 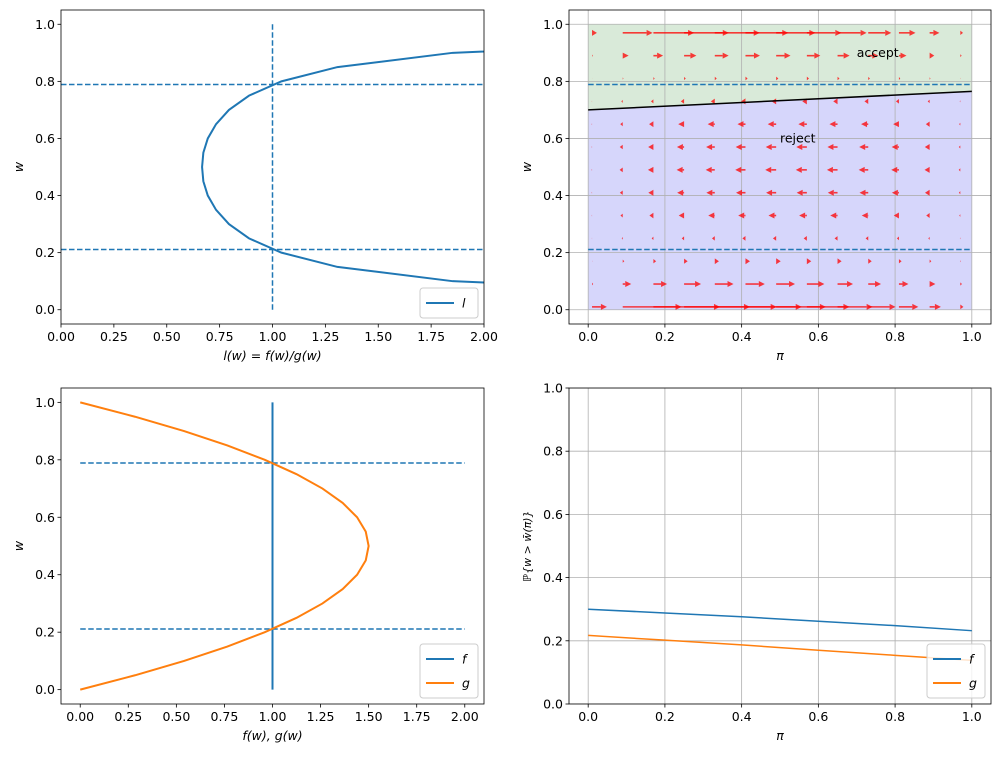 What do you see at coordinates (464, 303) in the screenshot?
I see `legend-label-l: l` at bounding box center [464, 303].